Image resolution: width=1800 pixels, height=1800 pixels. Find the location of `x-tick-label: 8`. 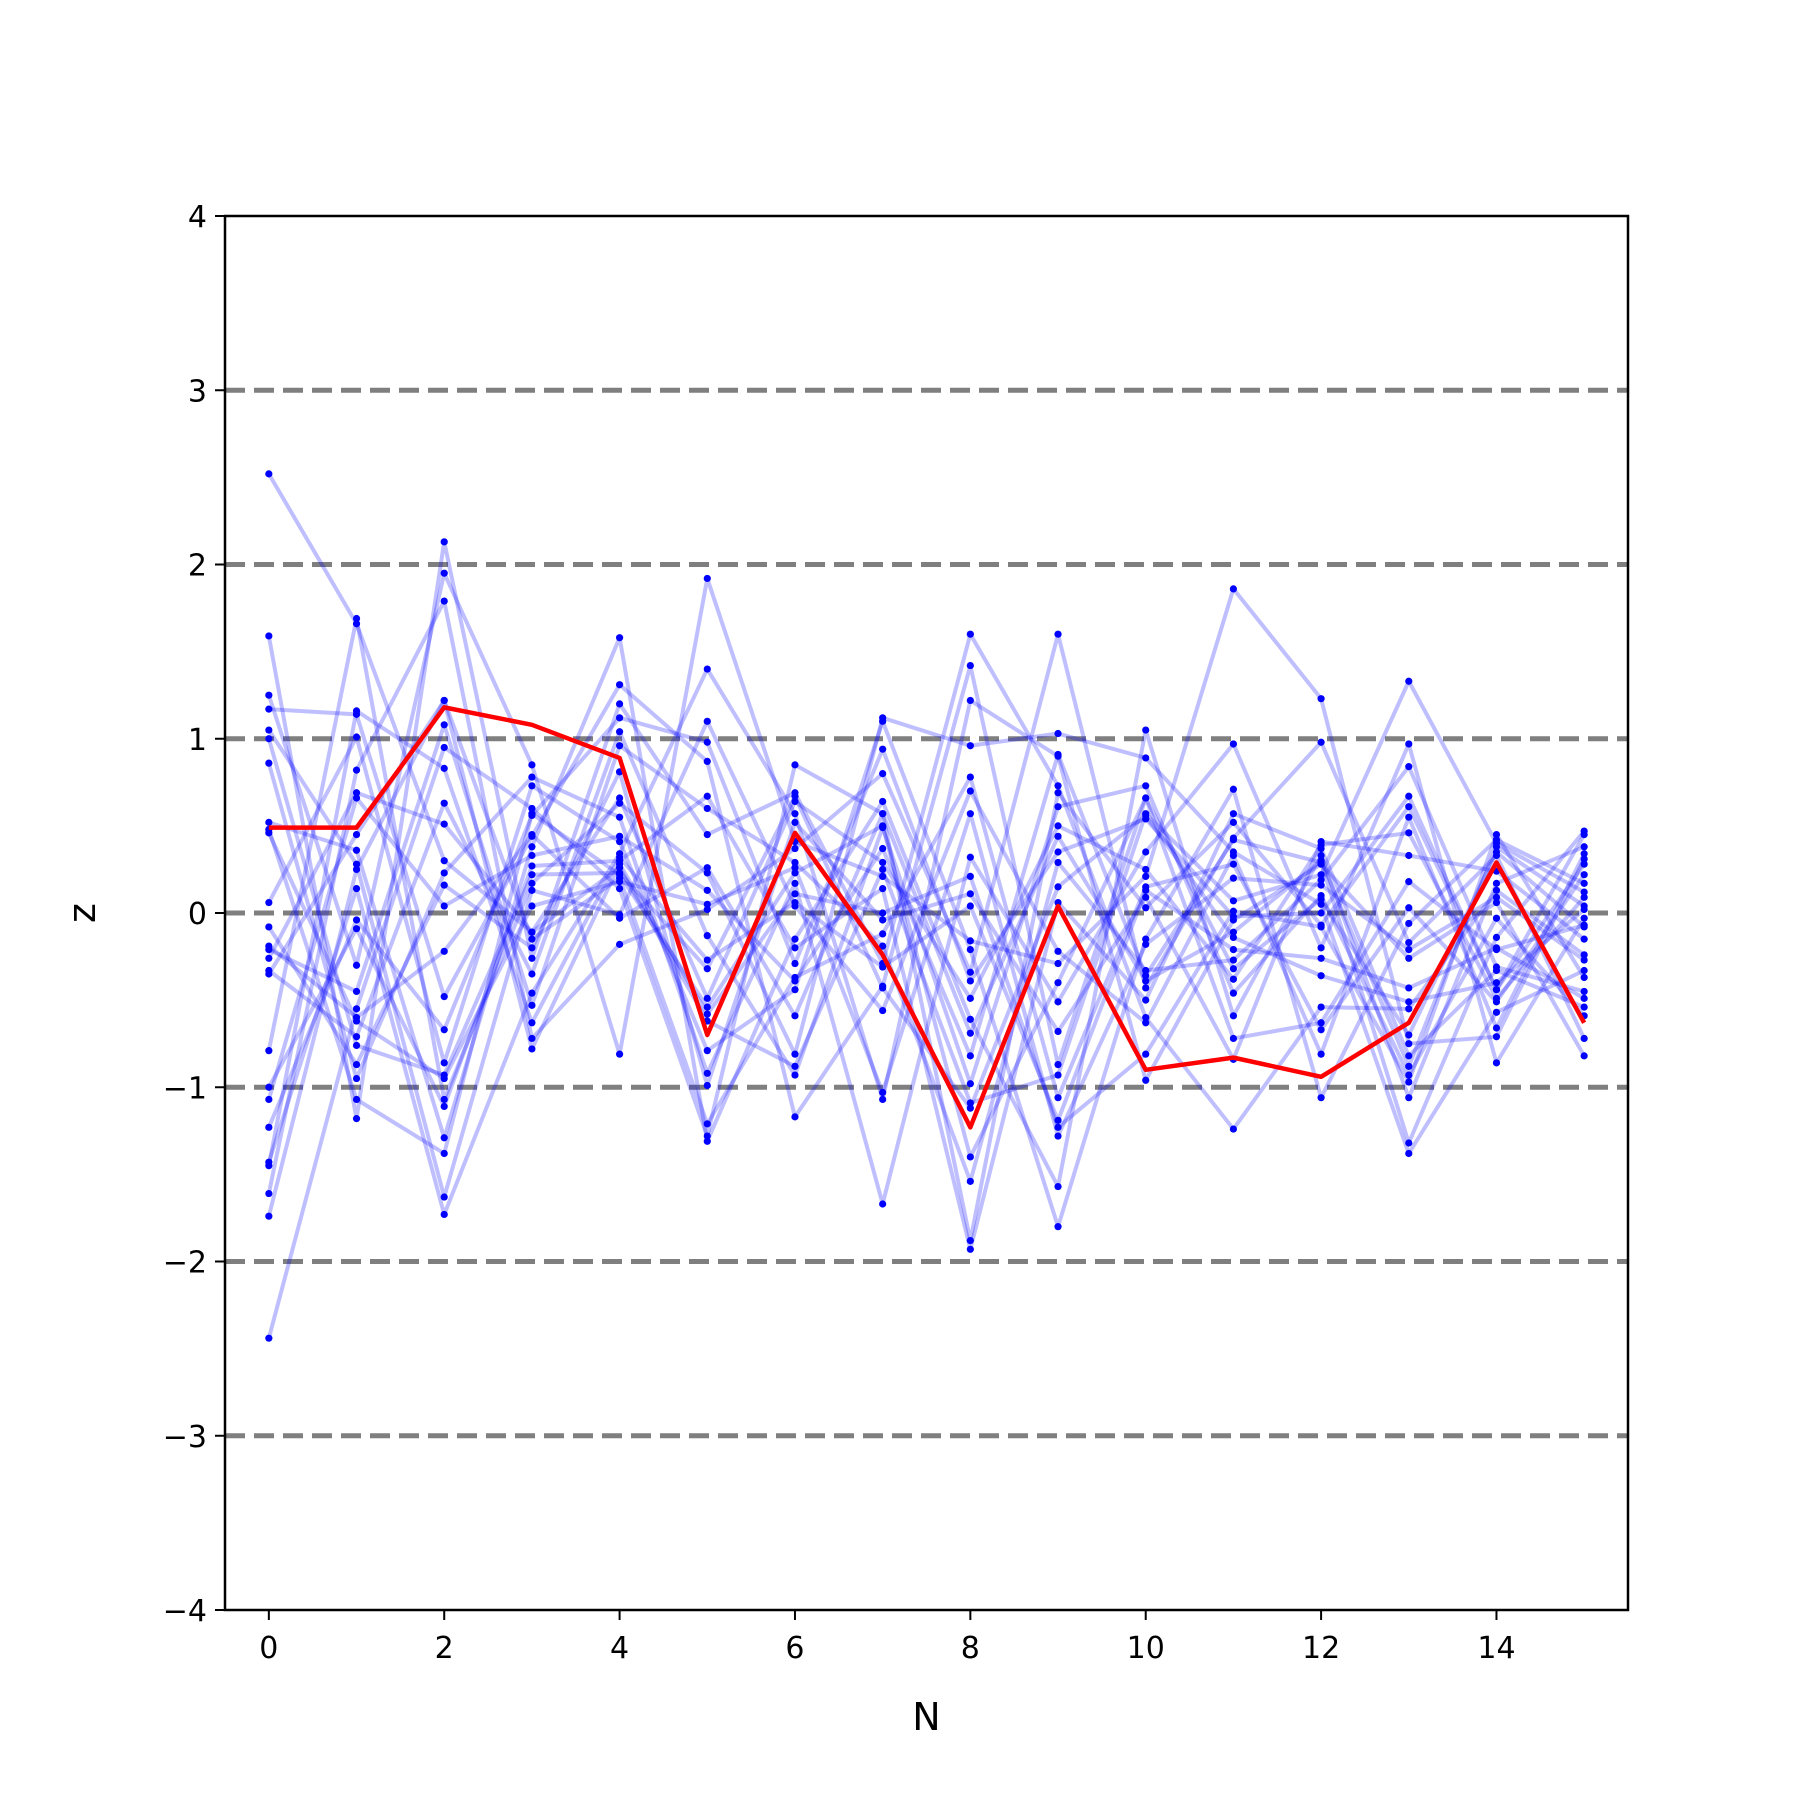

x-tick-label: 8 is located at coordinates (970, 1648).